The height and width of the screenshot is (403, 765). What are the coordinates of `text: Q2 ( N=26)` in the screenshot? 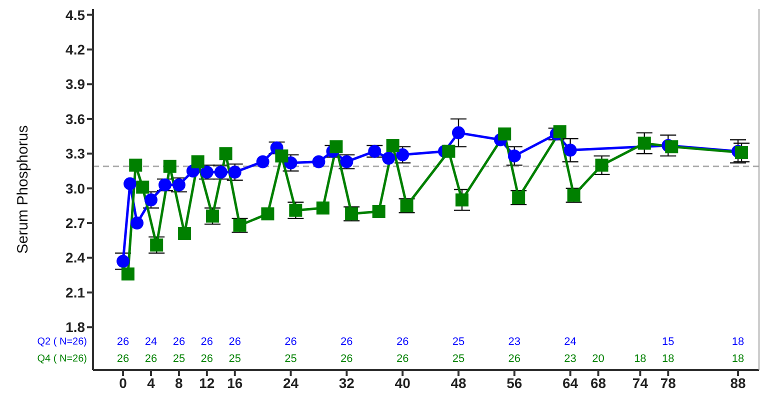 It's located at (62, 342).